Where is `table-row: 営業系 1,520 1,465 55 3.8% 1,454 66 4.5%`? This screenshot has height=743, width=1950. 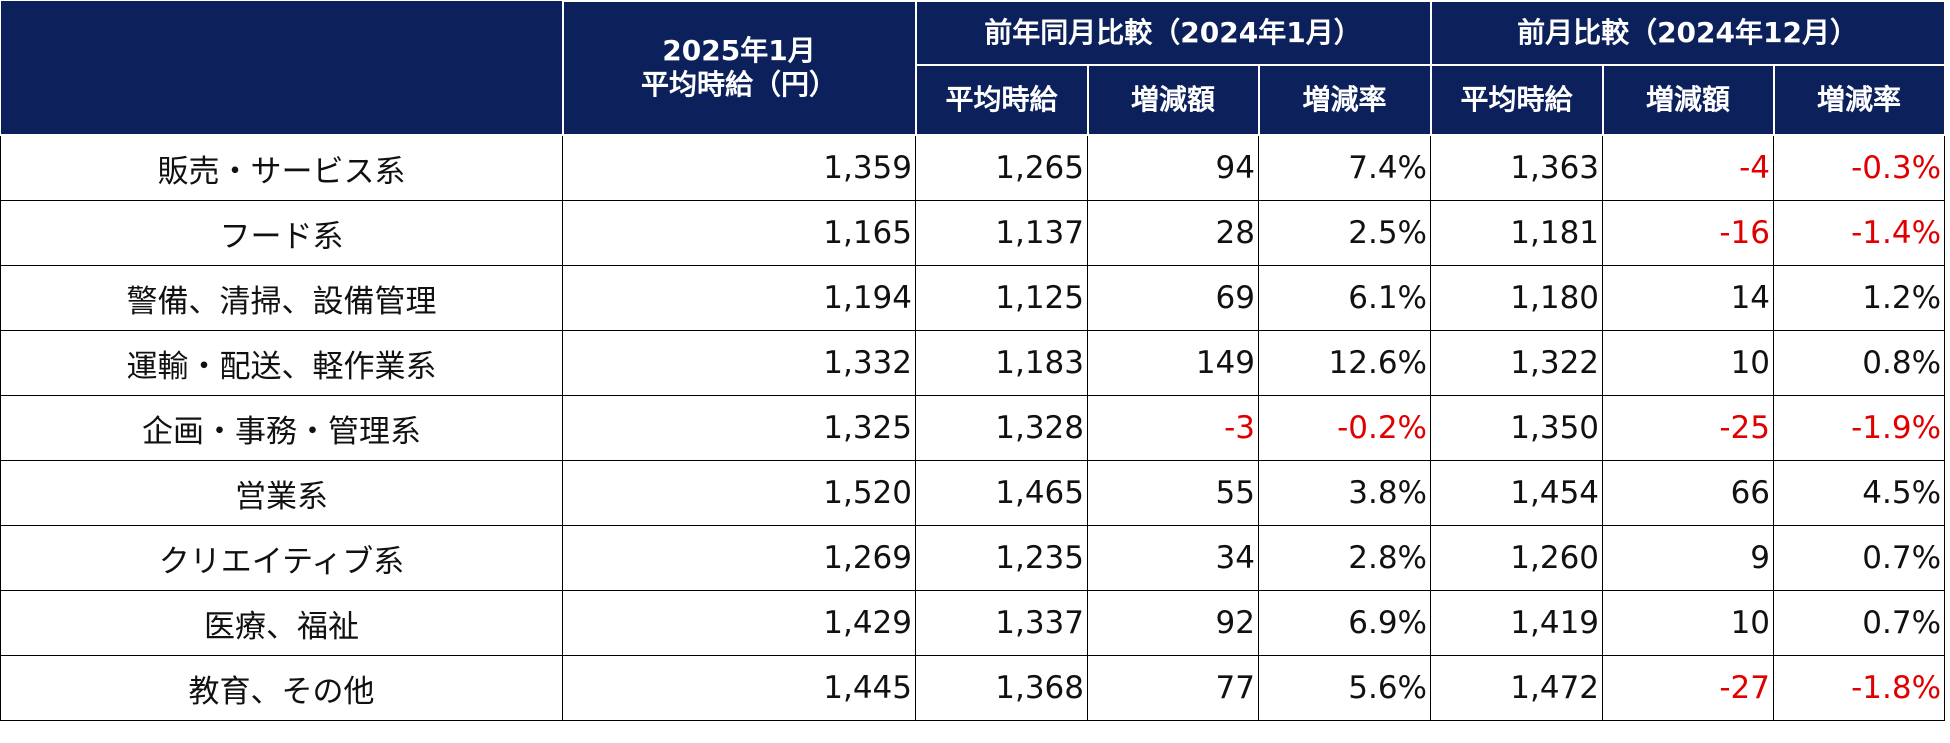 table-row: 営業系 1,520 1,465 55 3.8% 1,454 66 4.5% is located at coordinates (973, 493).